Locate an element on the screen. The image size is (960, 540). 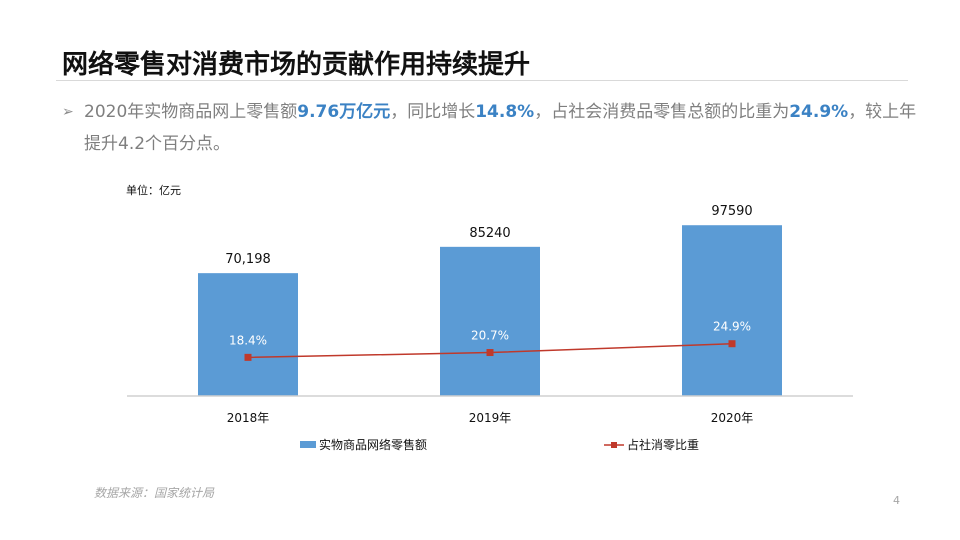
bar-data-label: 97590 is located at coordinates (731, 211).